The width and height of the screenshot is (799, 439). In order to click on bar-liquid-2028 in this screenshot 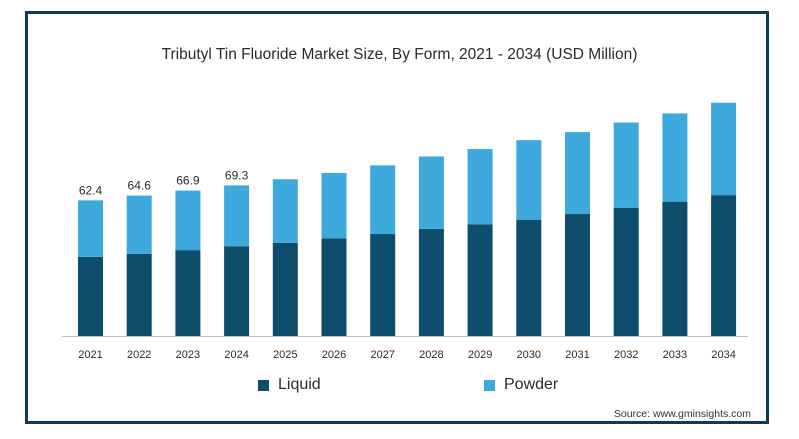, I will do `click(431, 282)`.